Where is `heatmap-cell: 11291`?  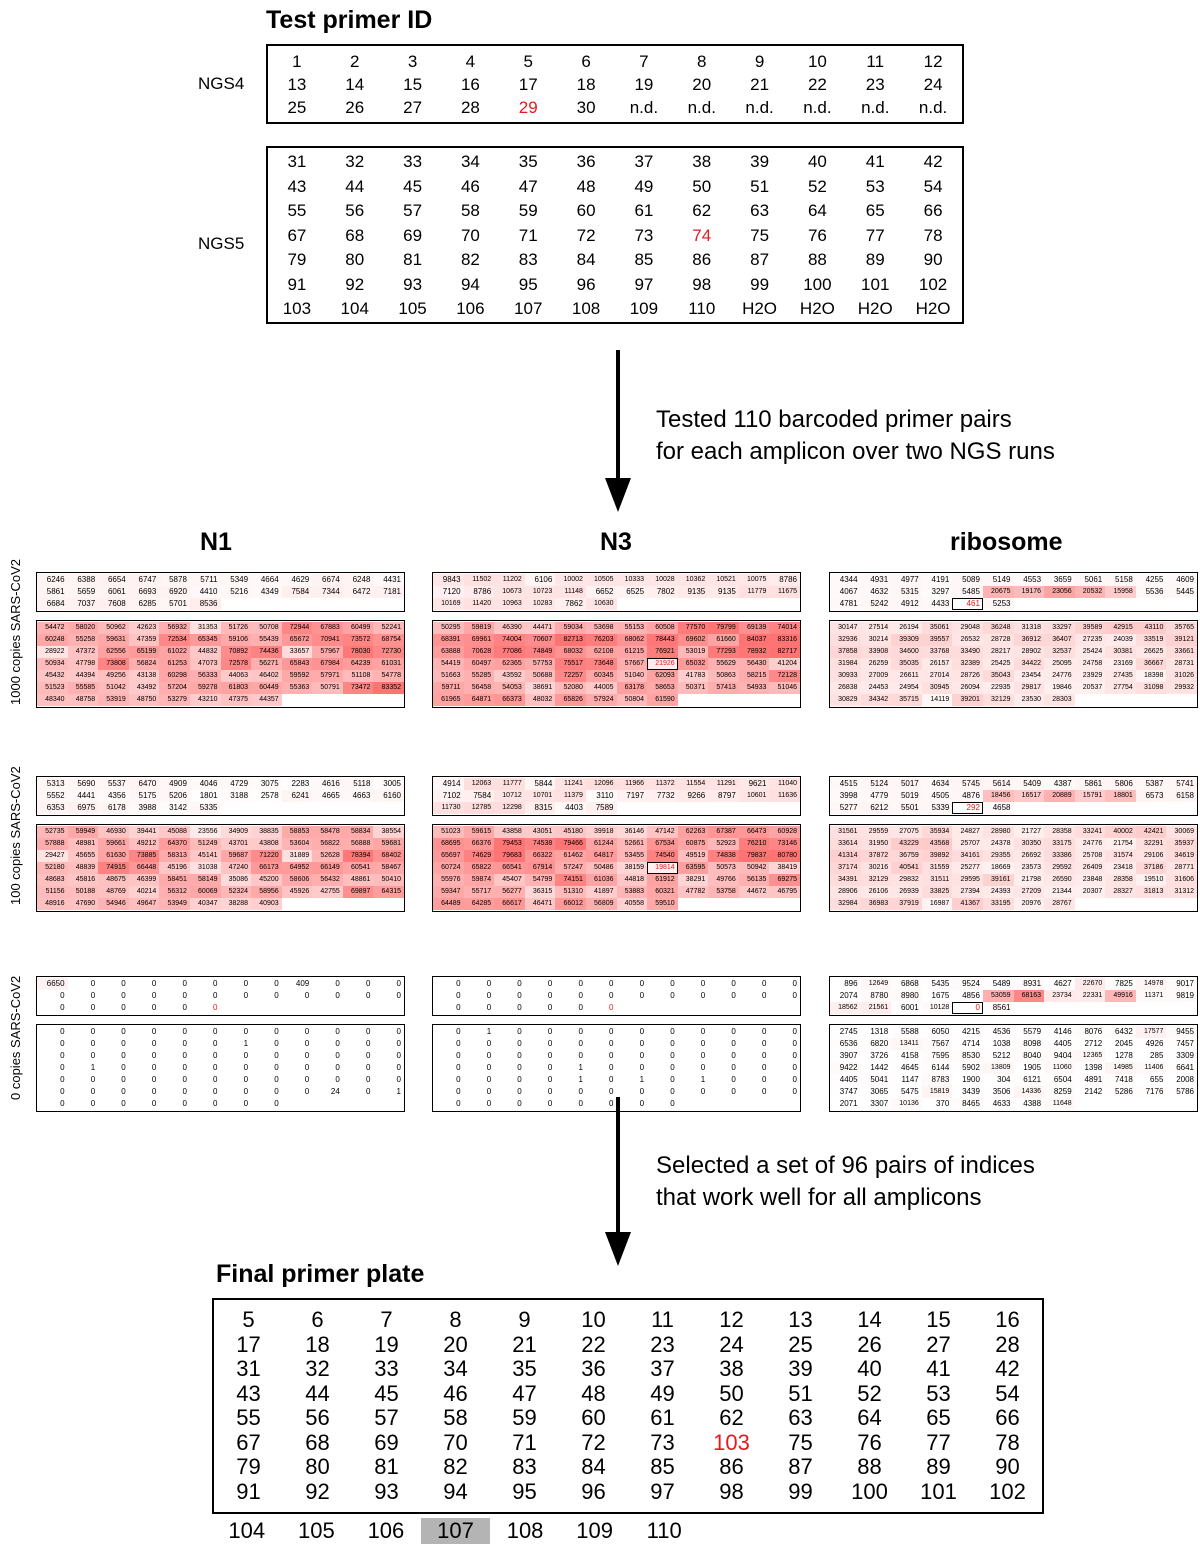 heatmap-cell: 11291 is located at coordinates (723, 784).